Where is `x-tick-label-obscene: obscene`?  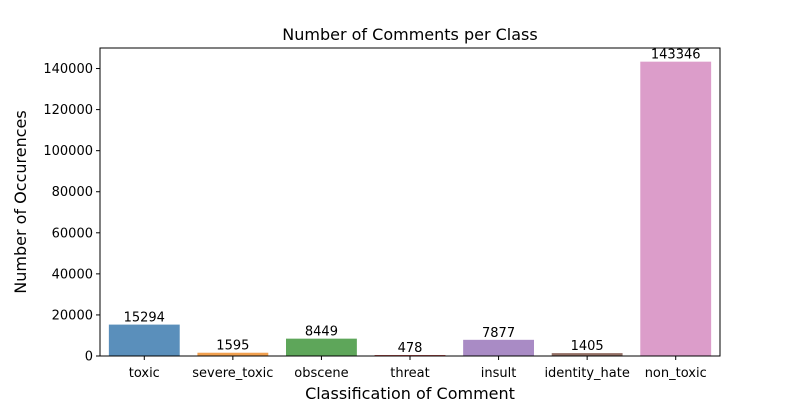
x-tick-label-obscene: obscene is located at coordinates (321, 373).